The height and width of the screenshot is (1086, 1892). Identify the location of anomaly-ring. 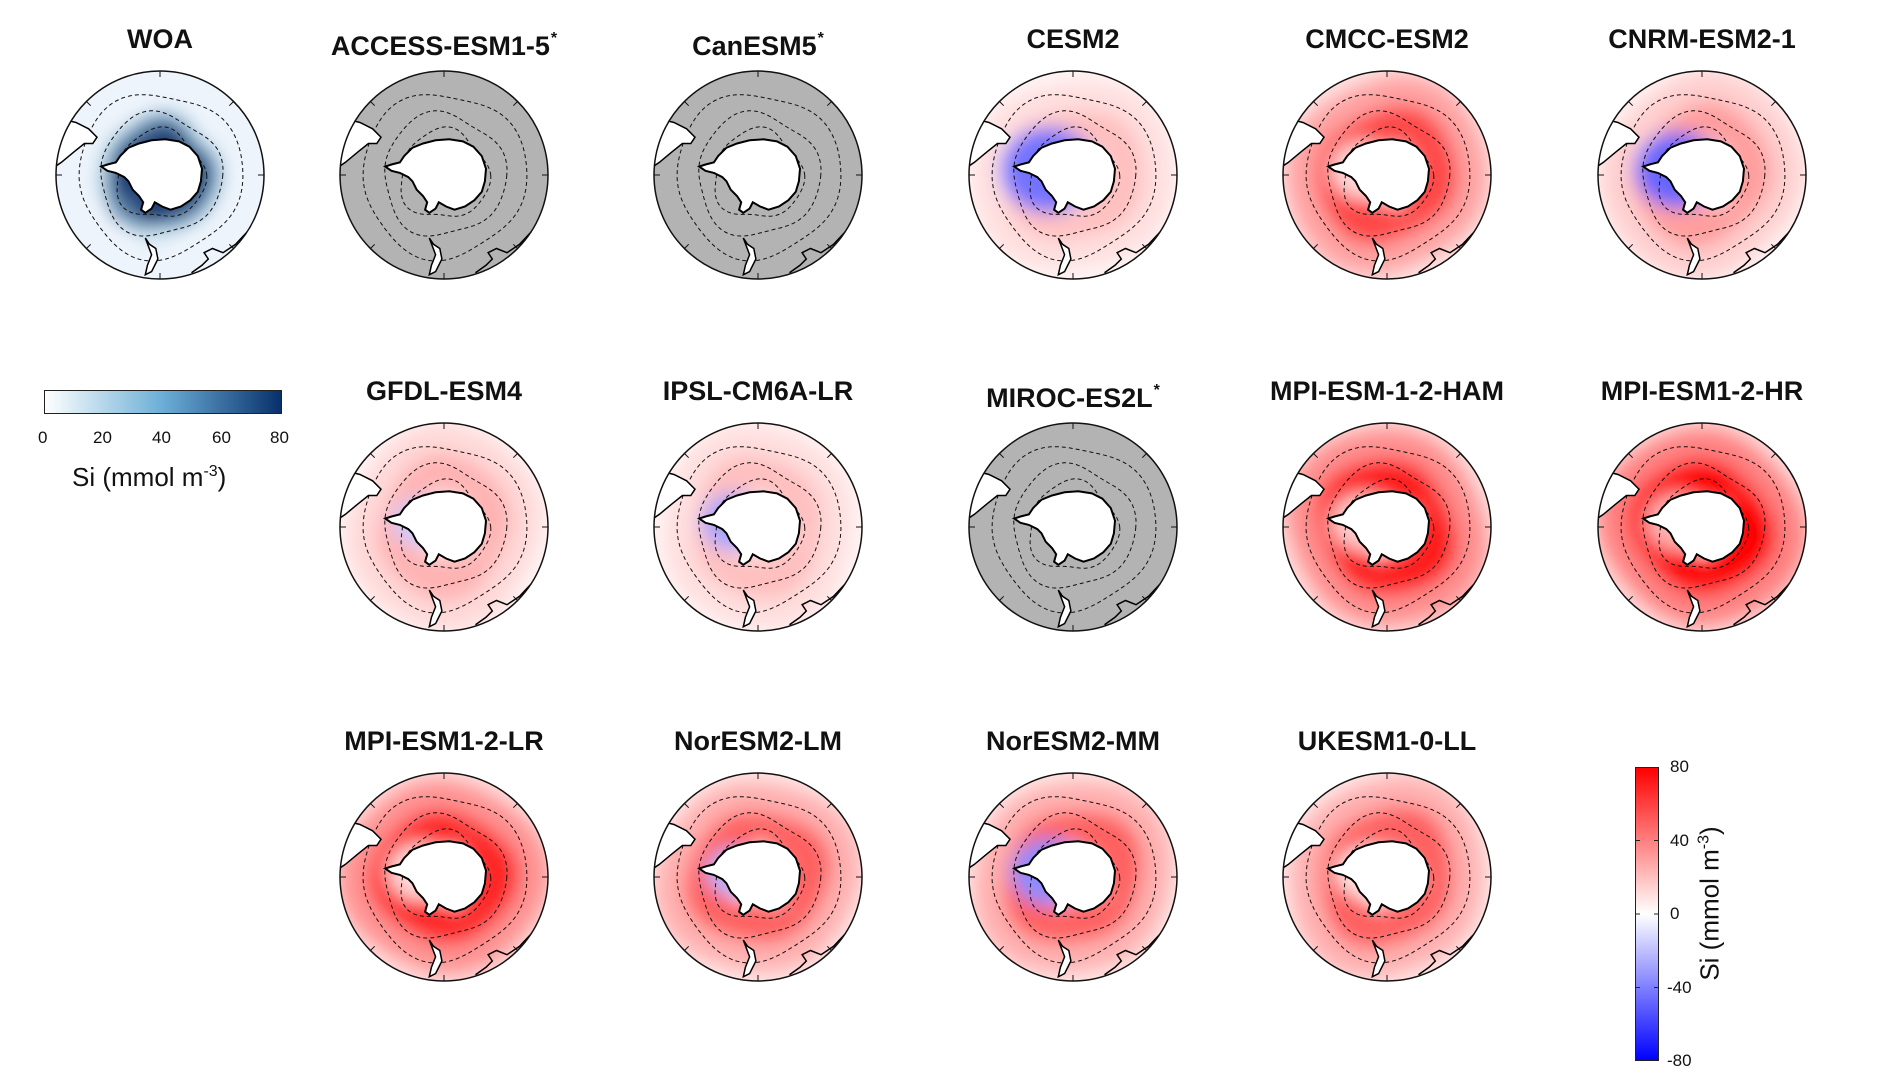
(1699, 531).